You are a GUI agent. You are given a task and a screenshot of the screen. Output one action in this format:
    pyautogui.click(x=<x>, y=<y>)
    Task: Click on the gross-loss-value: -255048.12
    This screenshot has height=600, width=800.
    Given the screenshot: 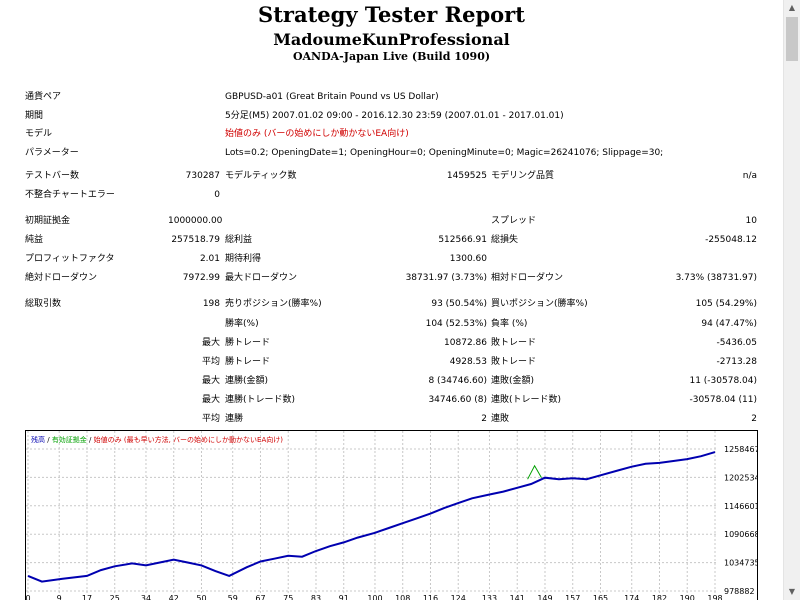 What is the action you would take?
    pyautogui.click(x=731, y=240)
    